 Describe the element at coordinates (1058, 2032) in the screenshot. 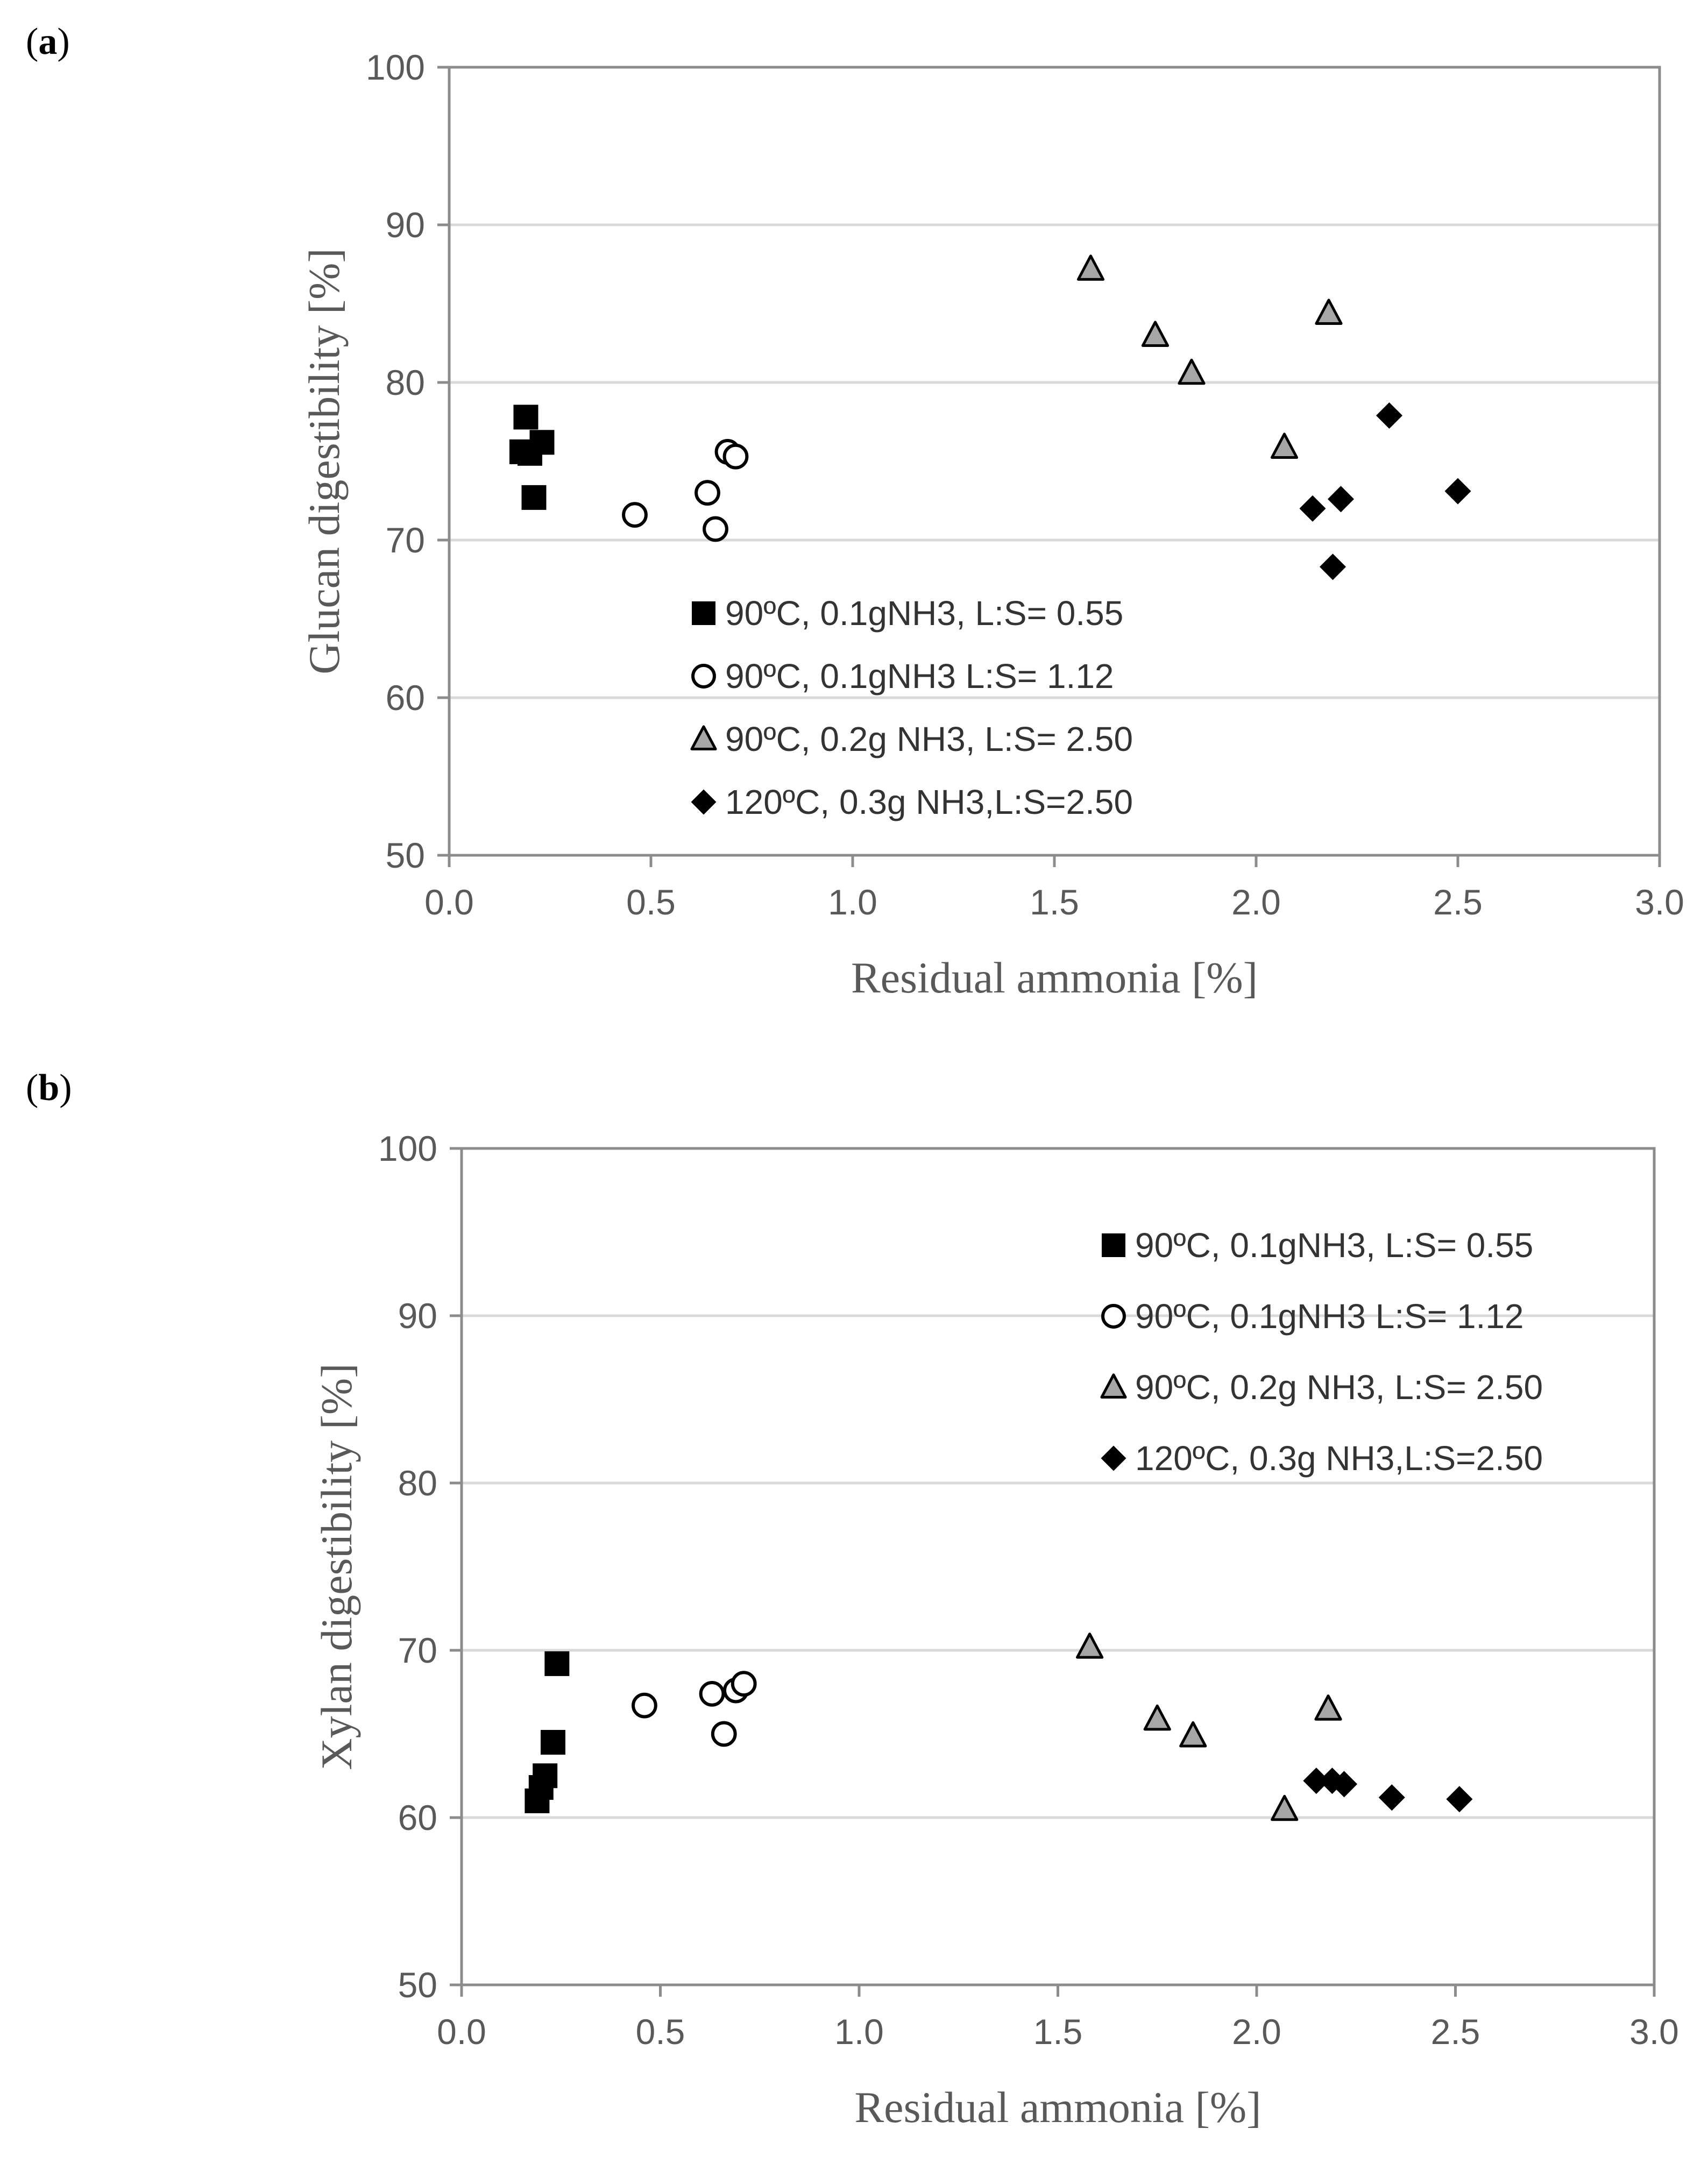

I see `chart-b-x-tick-label: 1.5` at that location.